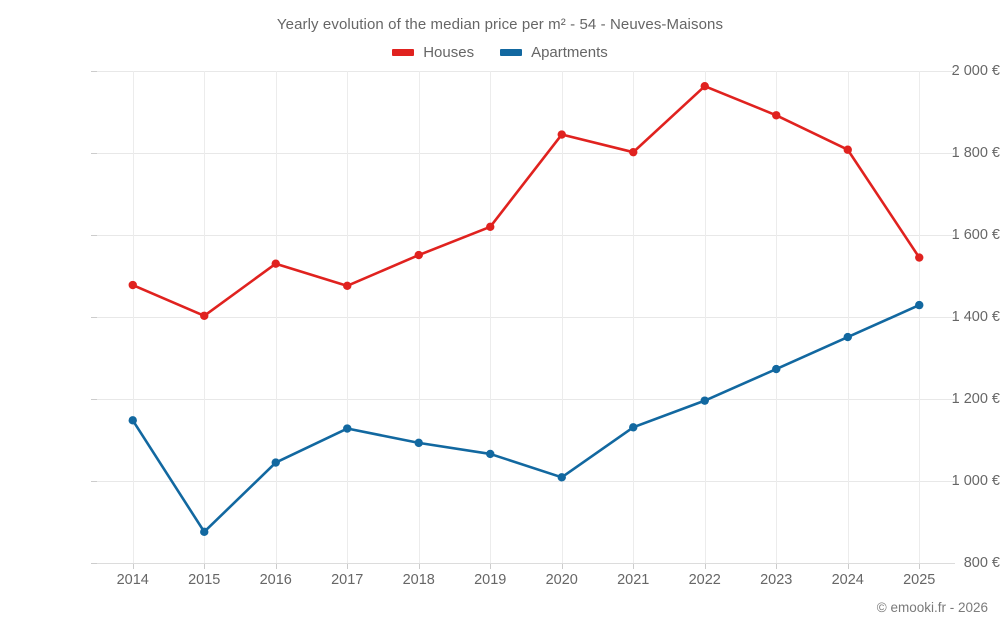 The height and width of the screenshot is (625, 1000). What do you see at coordinates (975, 399) in the screenshot?
I see `y-axis-tick-label: 1 200 €` at bounding box center [975, 399].